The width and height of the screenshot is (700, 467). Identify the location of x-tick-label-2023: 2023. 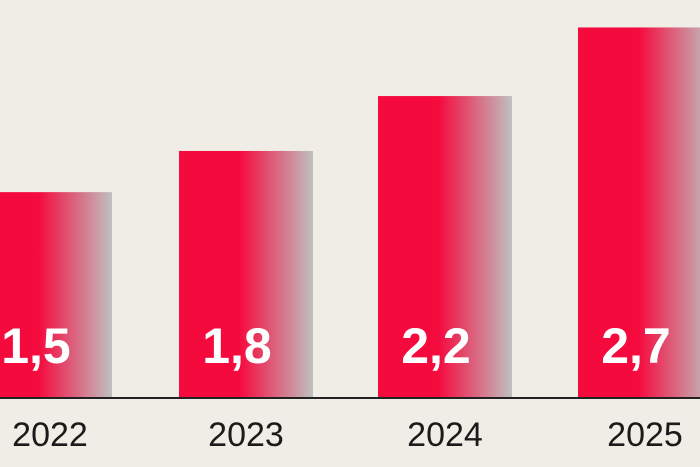
(246, 435).